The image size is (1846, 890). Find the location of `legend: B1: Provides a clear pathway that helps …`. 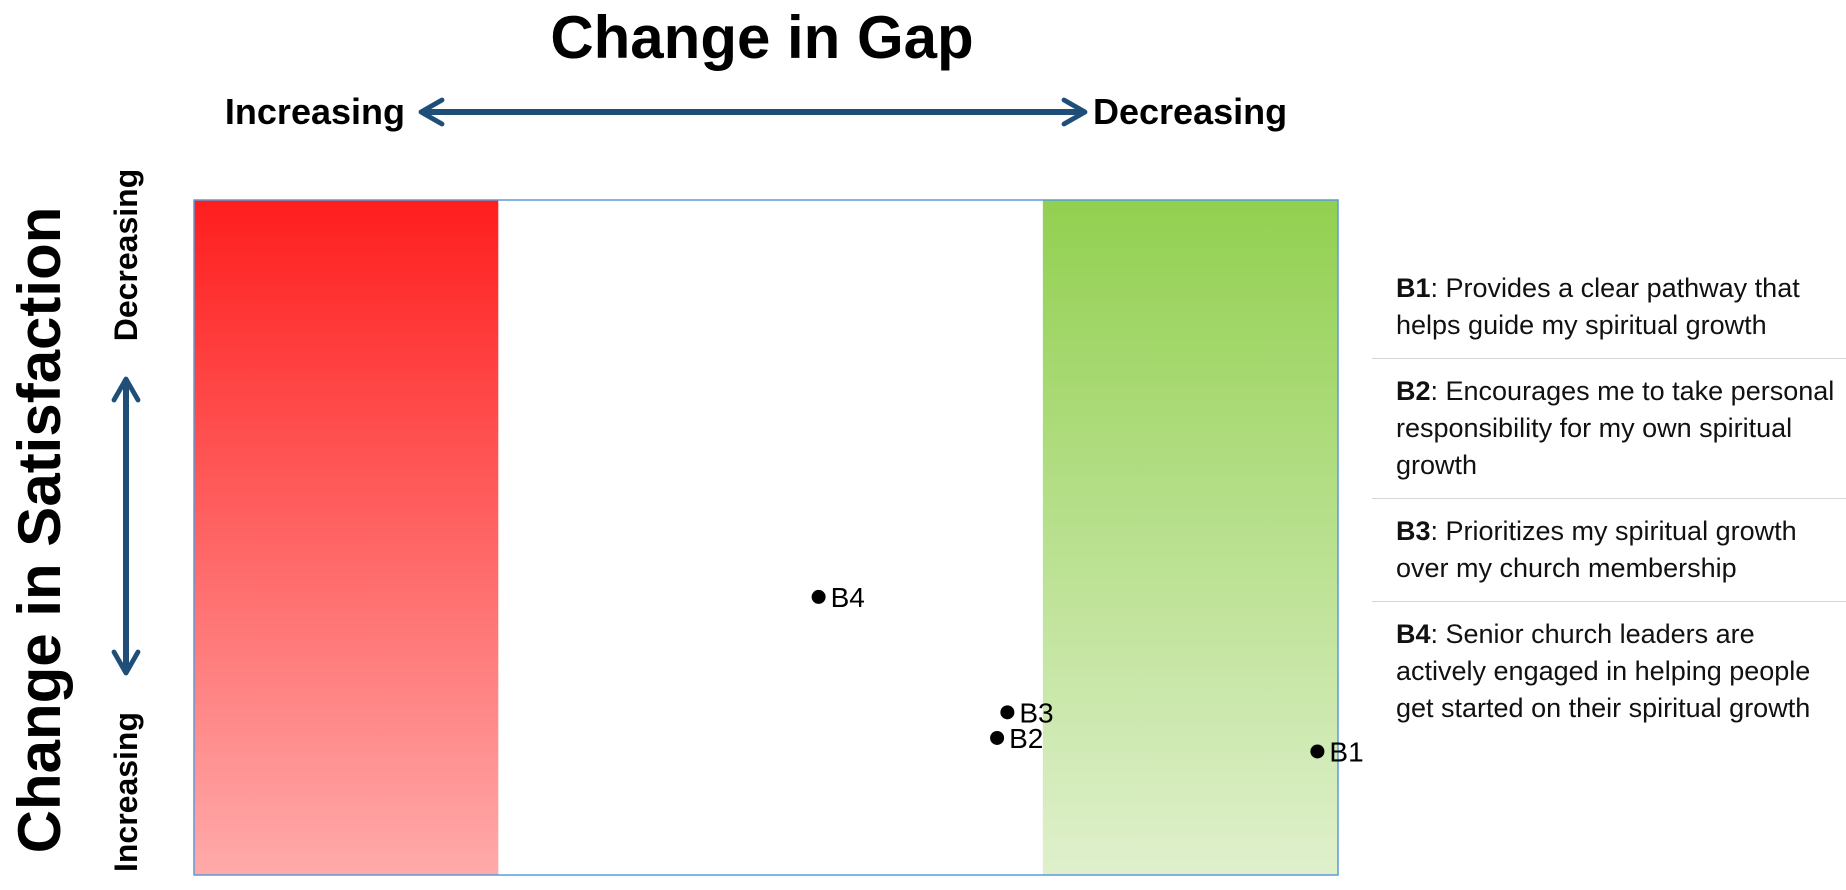

legend: B1: Provides a clear pathway that helps … is located at coordinates (1609, 498).